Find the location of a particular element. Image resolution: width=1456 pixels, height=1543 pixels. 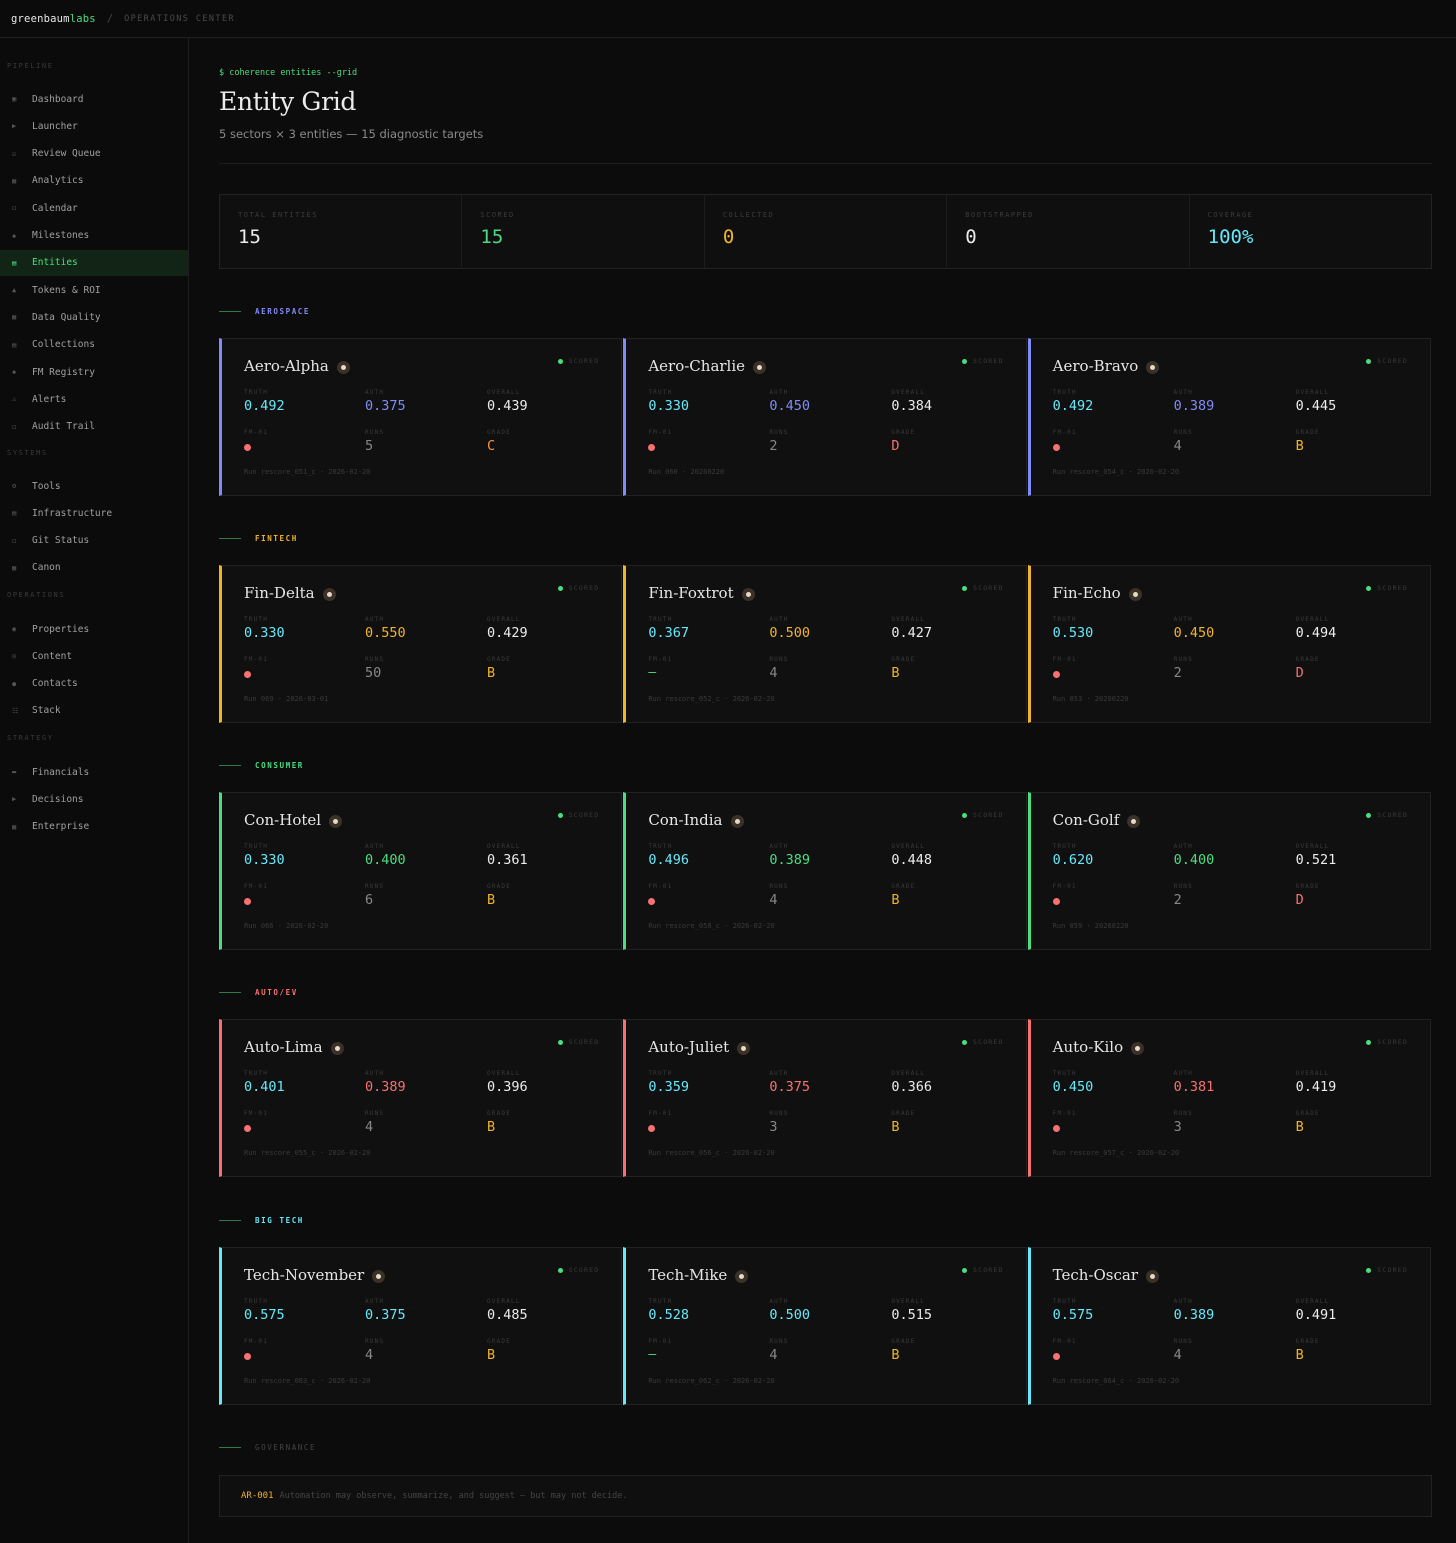

entity-name-text: Con-India is located at coordinates (685, 820).